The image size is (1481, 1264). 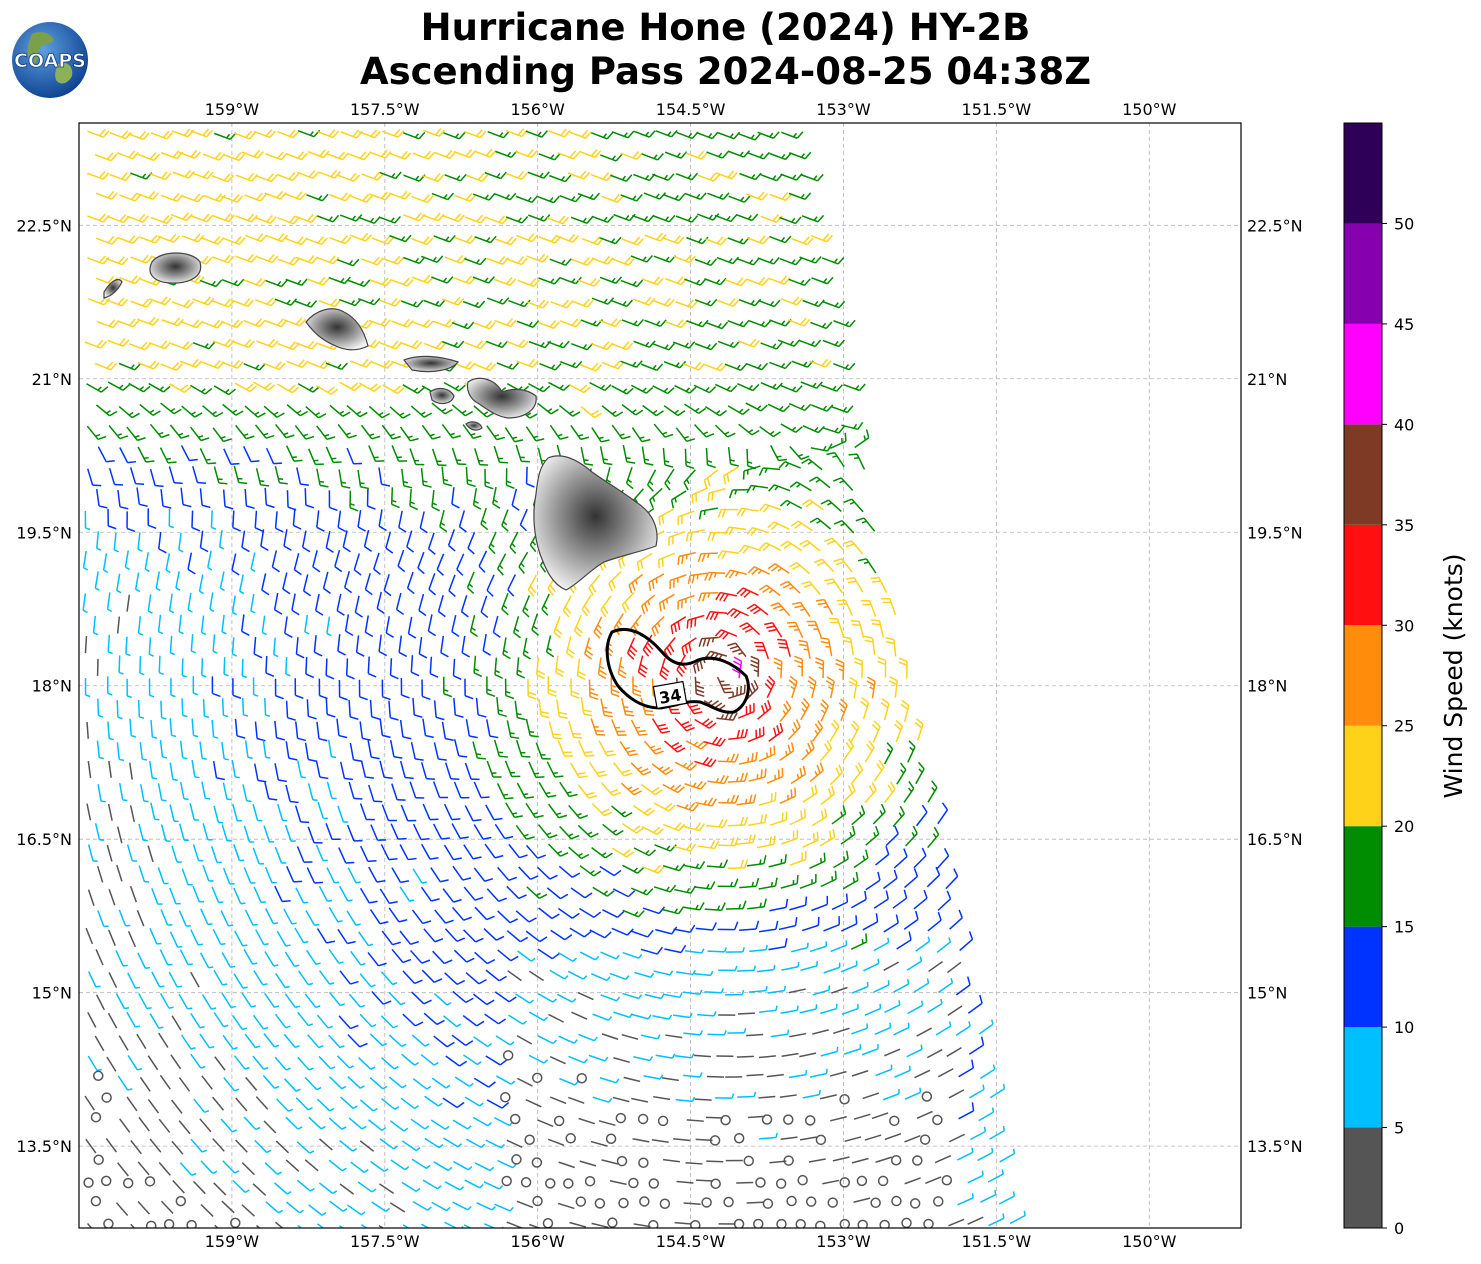 I want to click on colorbar-tick-label: 50, so click(x=1404, y=223).